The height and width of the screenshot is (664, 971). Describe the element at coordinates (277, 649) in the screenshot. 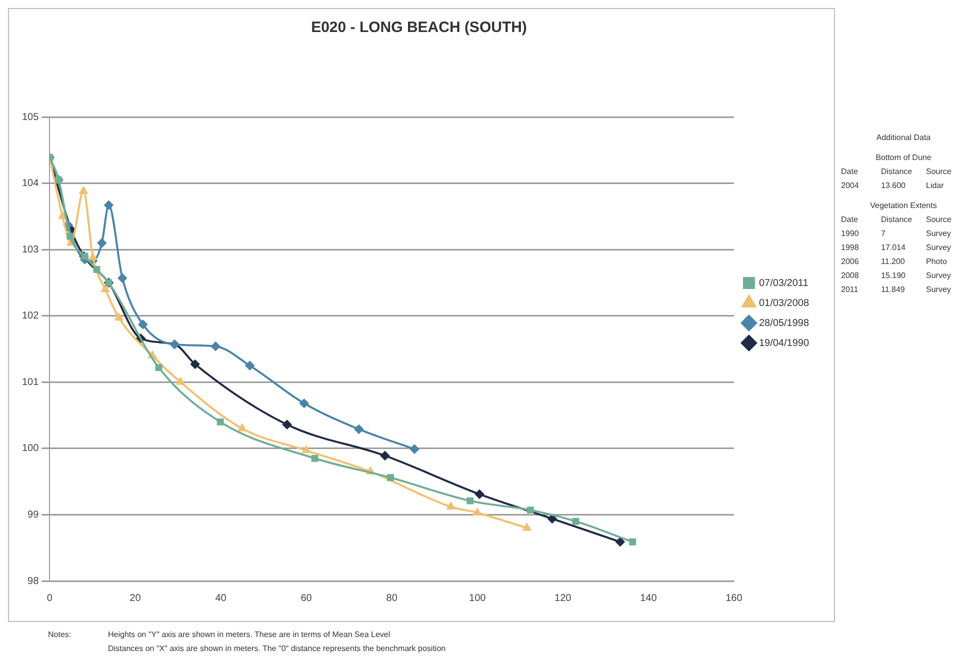

I see `text: Distances on "X" axis are shown in meters. The "0" distance represents the benchmark position` at that location.